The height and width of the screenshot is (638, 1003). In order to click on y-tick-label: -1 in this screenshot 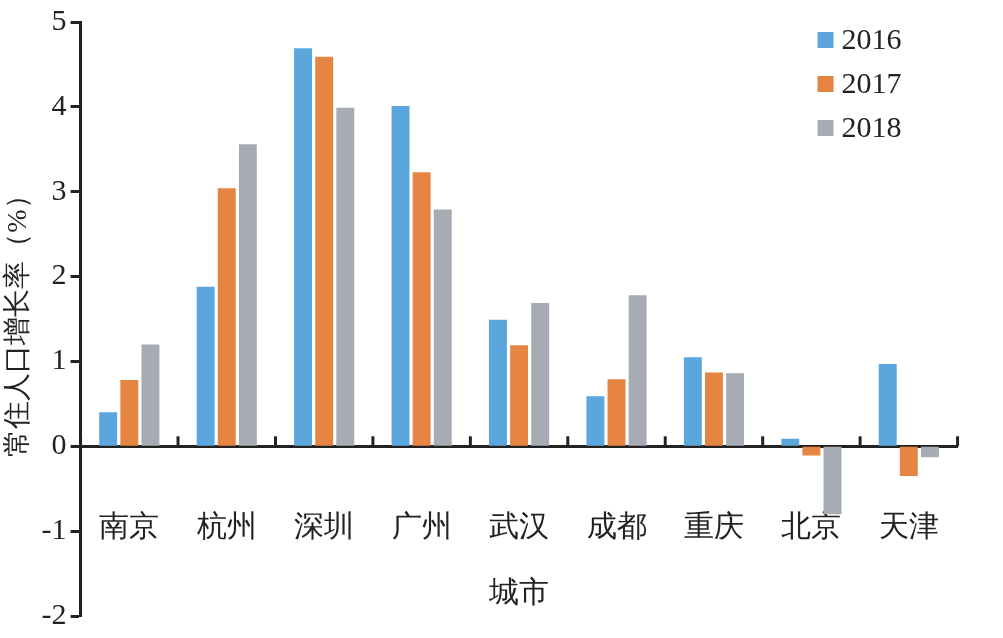, I will do `click(54, 529)`.